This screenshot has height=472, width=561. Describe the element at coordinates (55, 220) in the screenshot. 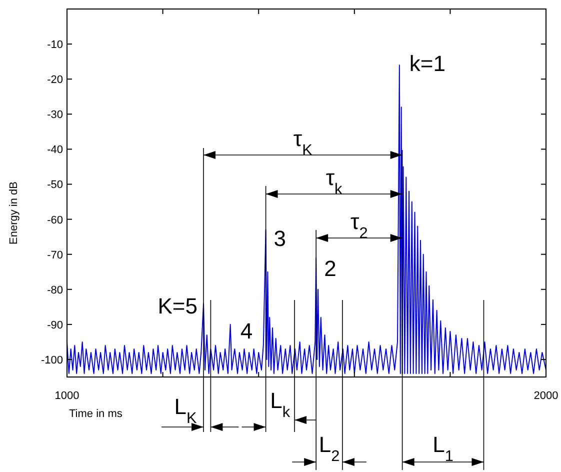

I see `y-tick-label: -60` at that location.